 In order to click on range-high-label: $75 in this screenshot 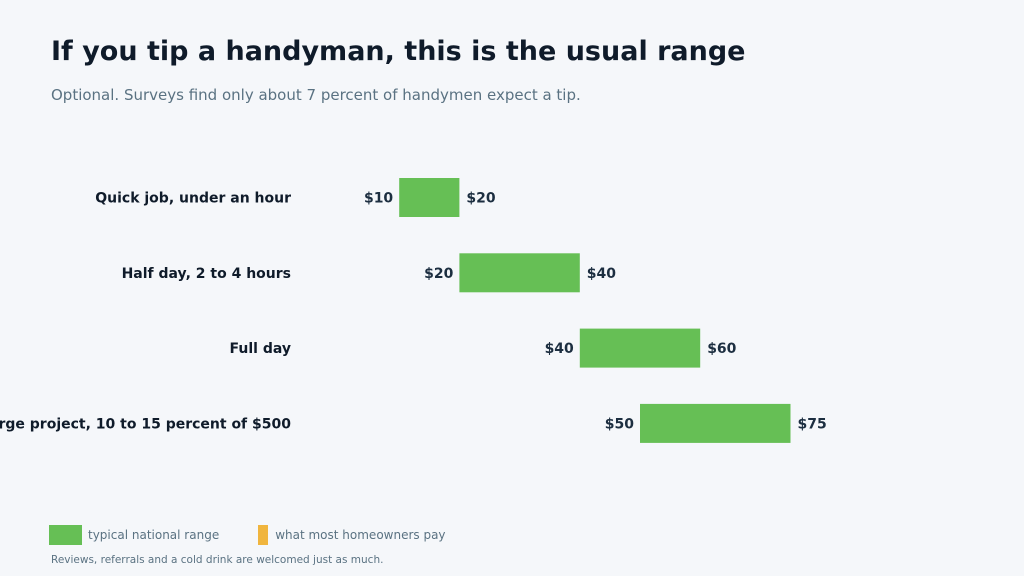, I will do `click(812, 424)`.